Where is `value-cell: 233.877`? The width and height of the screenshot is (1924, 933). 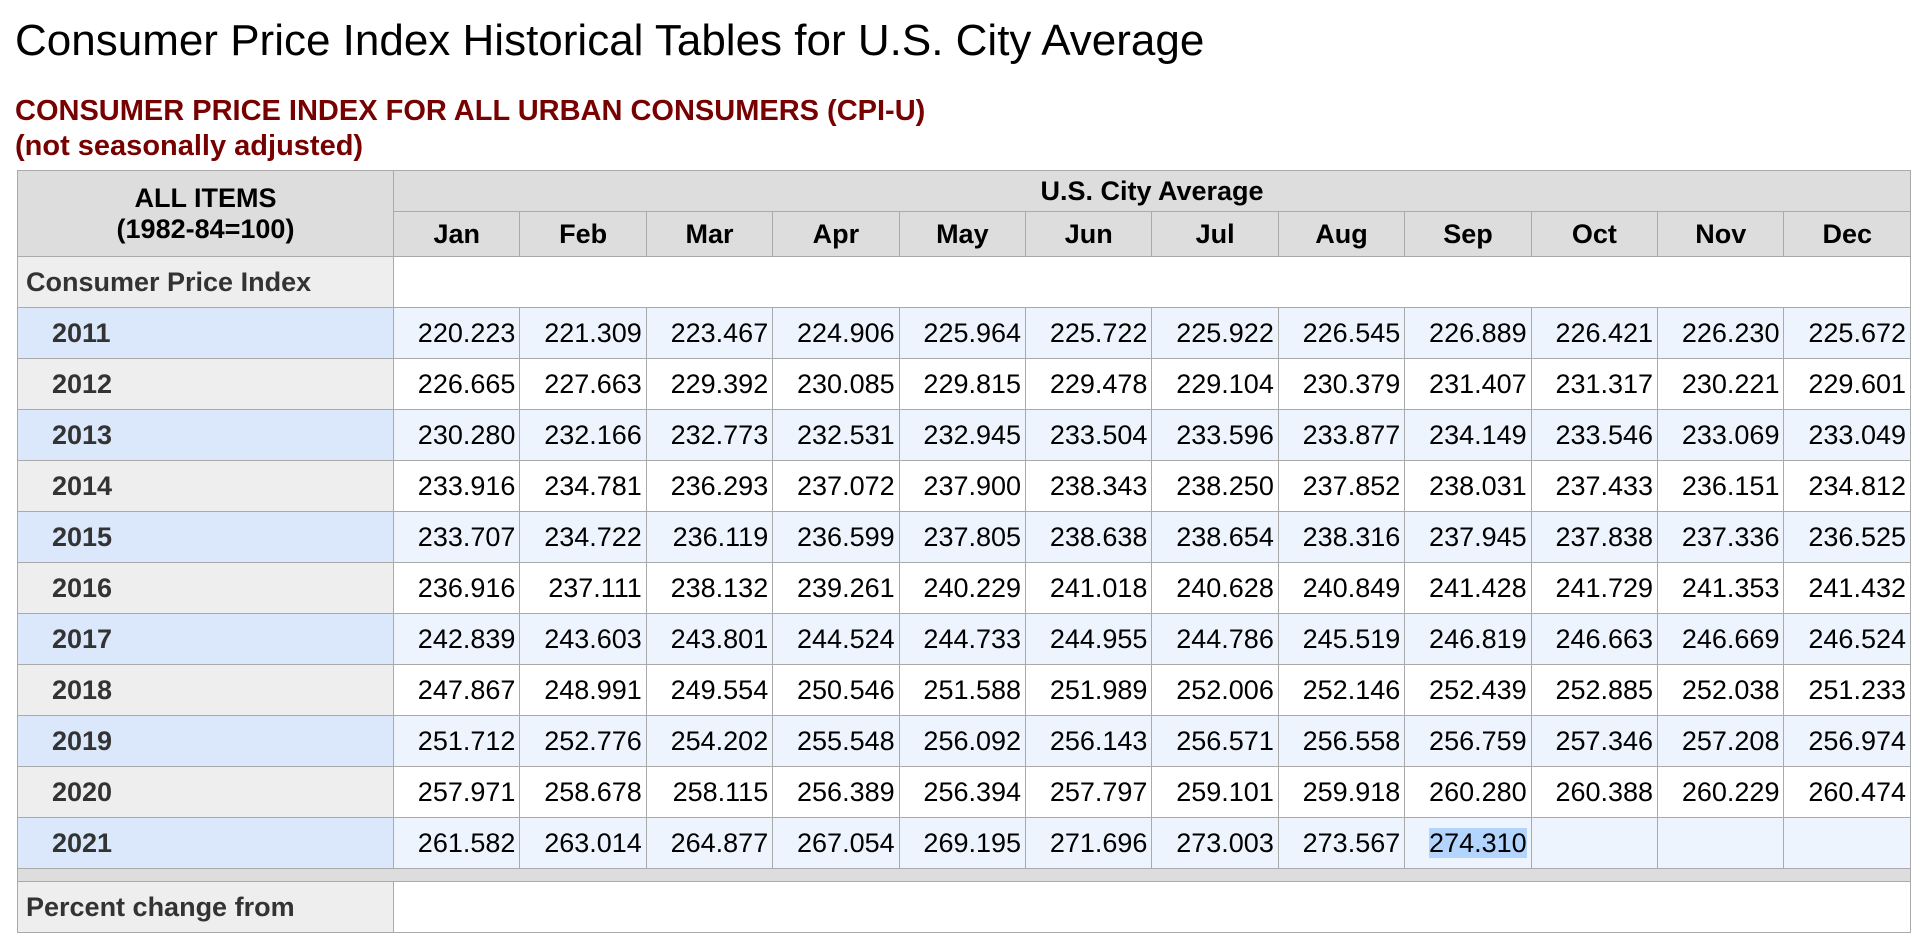 value-cell: 233.877 is located at coordinates (1341, 435).